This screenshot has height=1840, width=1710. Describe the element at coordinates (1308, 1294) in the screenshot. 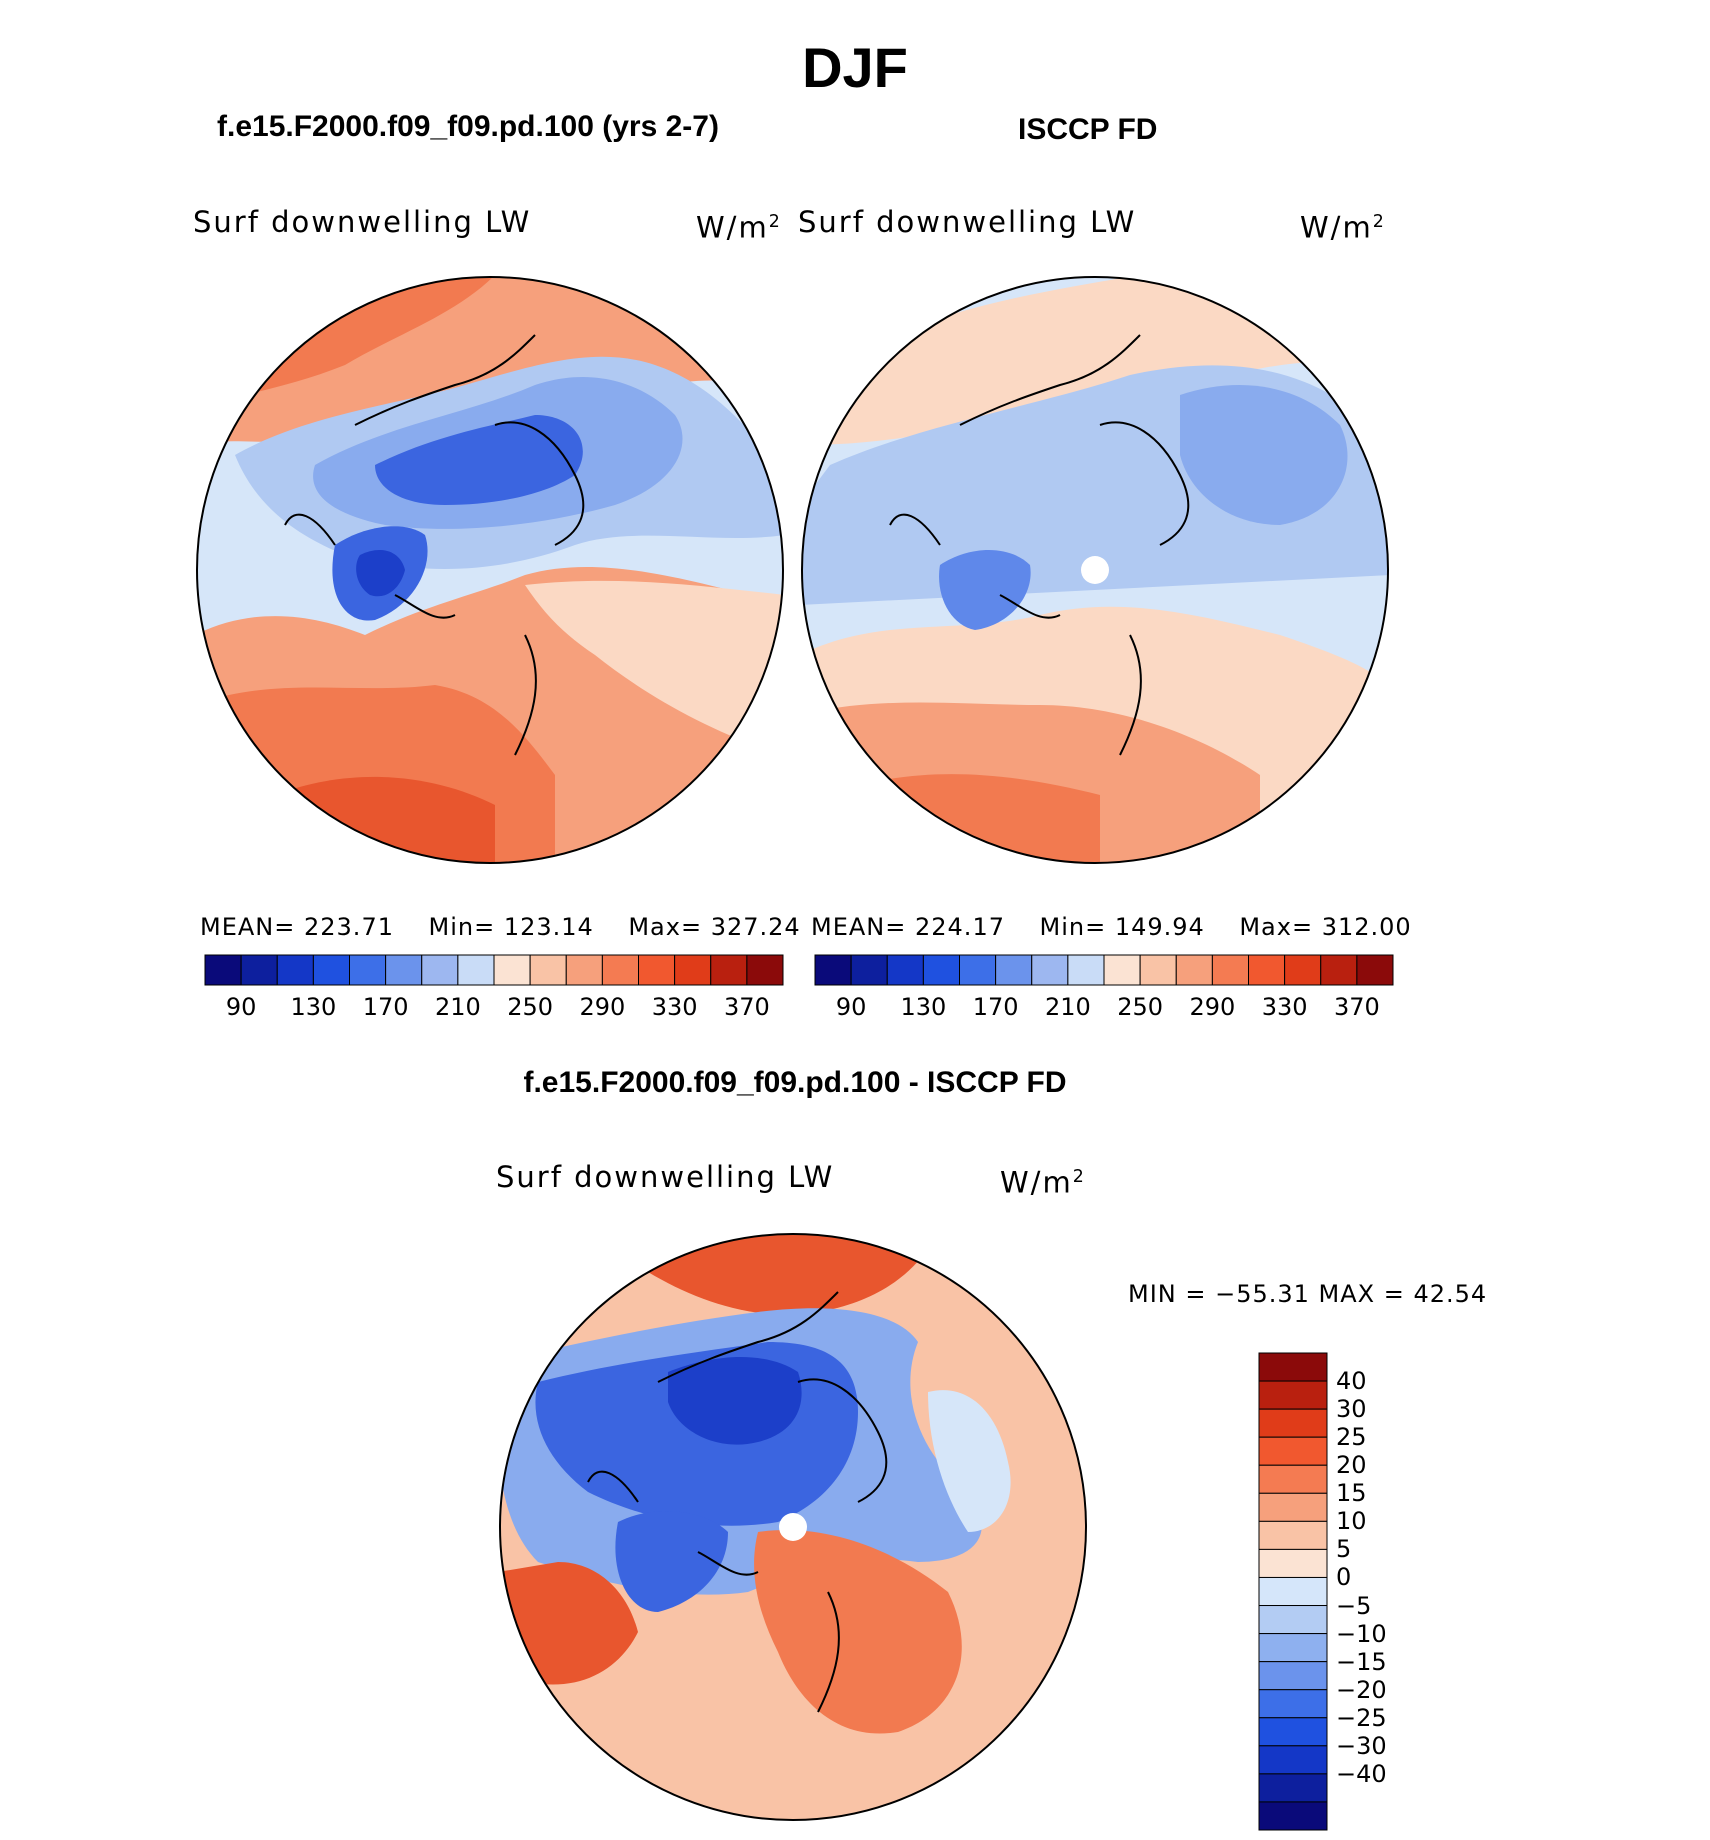

I see `diff-minmax: MIN = −55.31 MAX = 42.54` at that location.